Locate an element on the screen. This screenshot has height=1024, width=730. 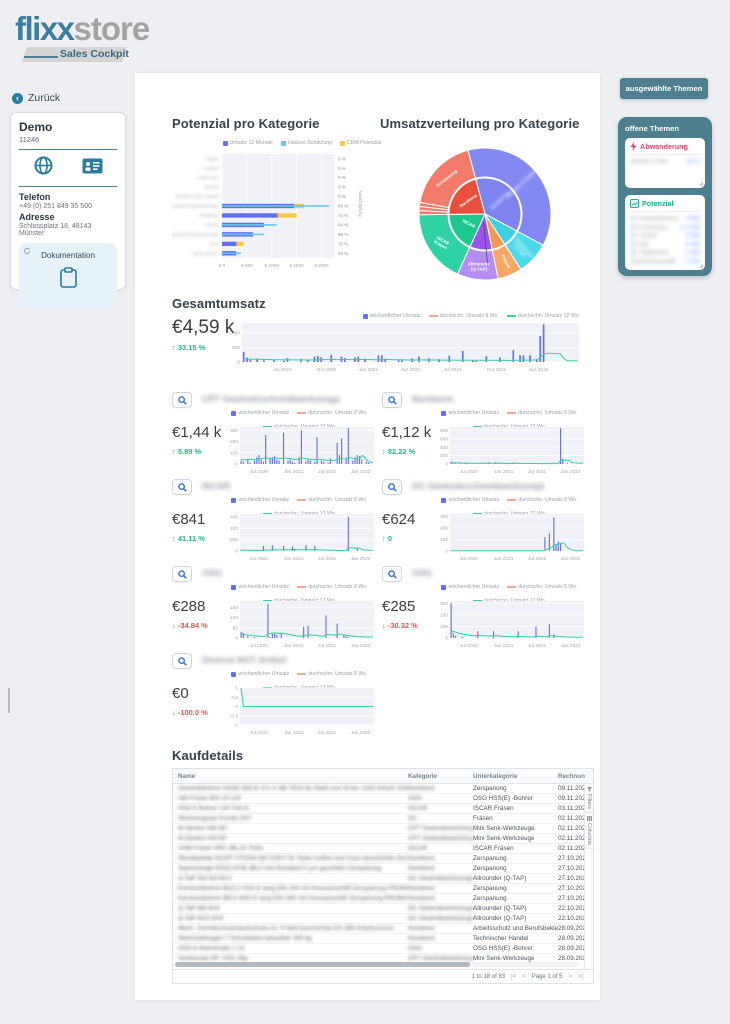
cell-unterkategorie: ISCAR Fräsen is located at coordinates (493, 848).